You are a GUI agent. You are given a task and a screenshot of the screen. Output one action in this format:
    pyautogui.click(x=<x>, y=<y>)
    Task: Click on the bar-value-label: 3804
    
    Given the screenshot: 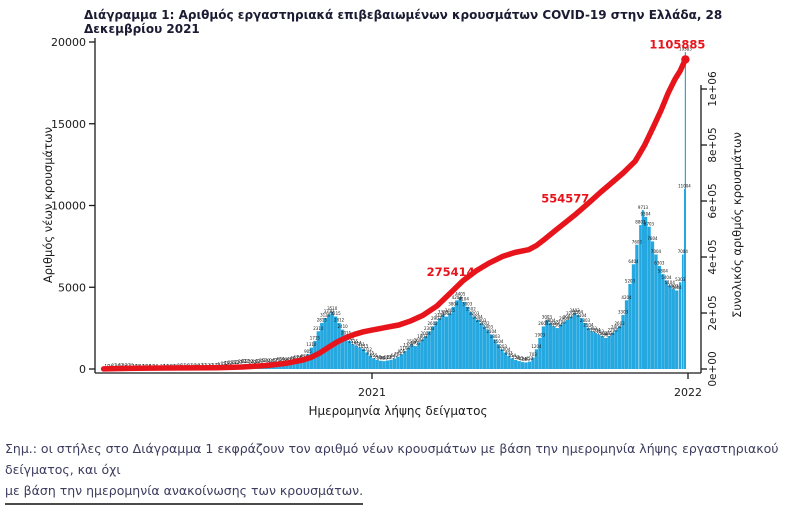 What is the action you would take?
    pyautogui.click(x=453, y=303)
    